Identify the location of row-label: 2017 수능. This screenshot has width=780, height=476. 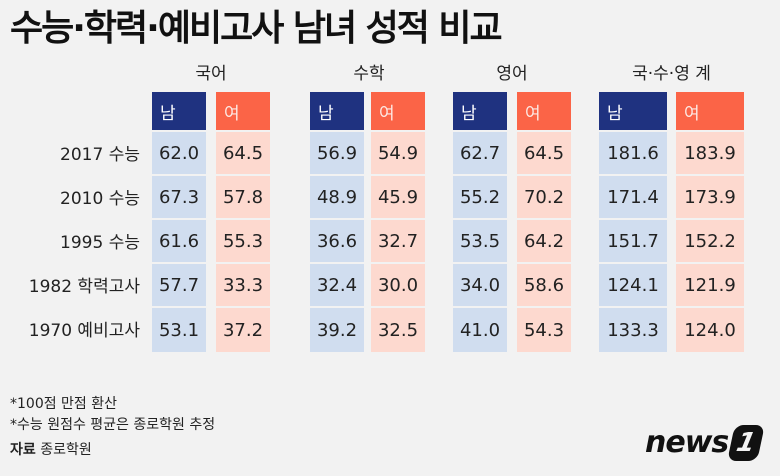
(100, 155).